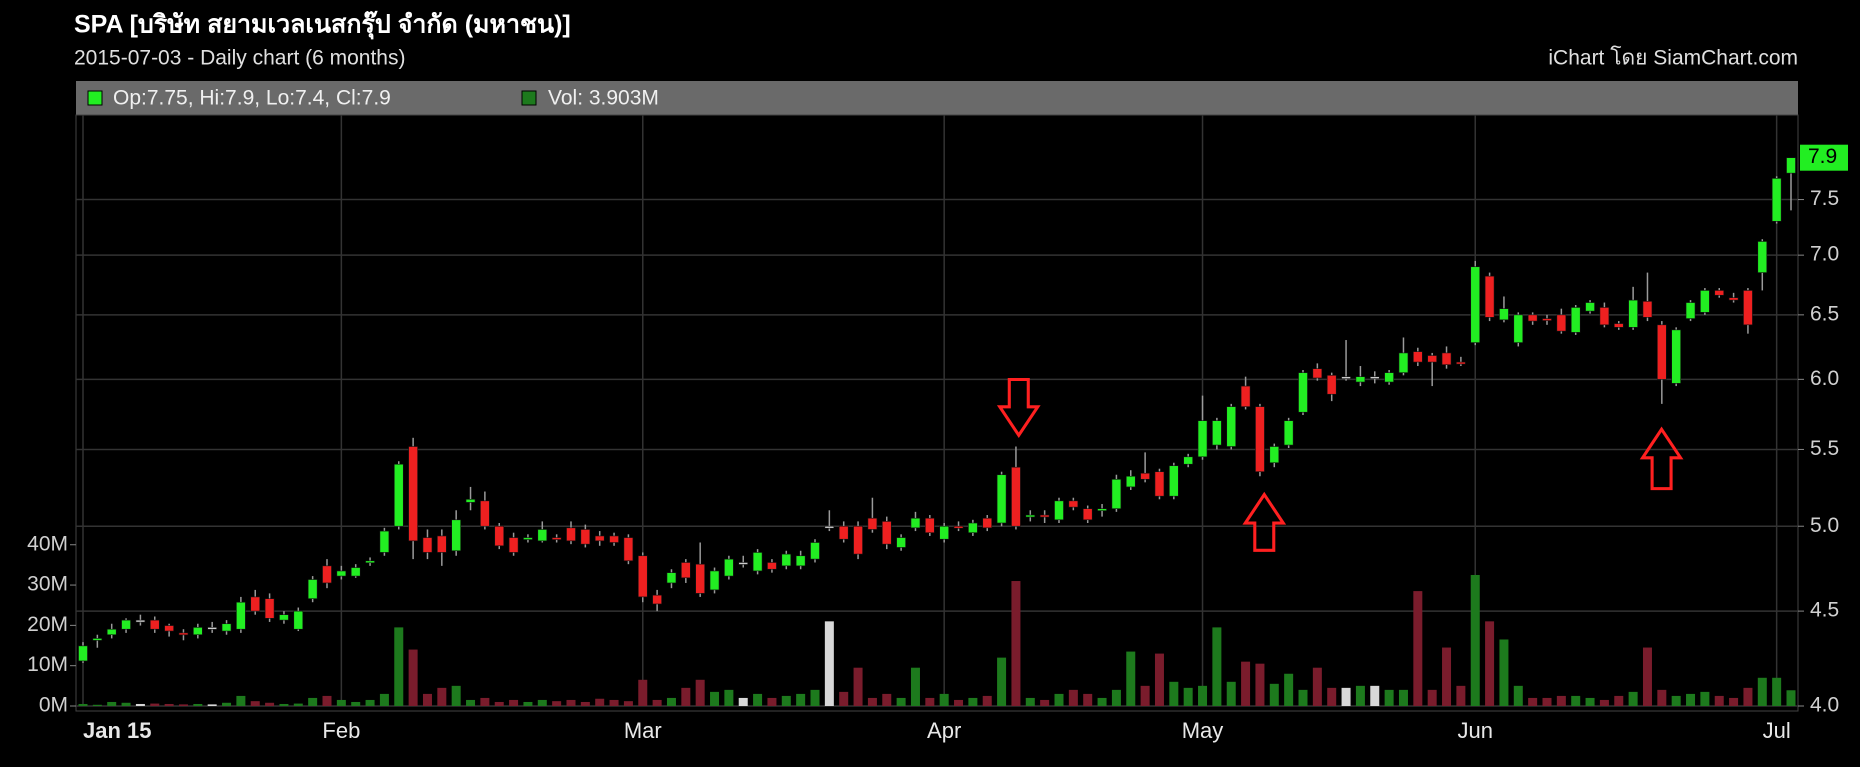  I want to click on chart-subtitle: 2015-07-03 - Daily chart (6 months), so click(239, 58).